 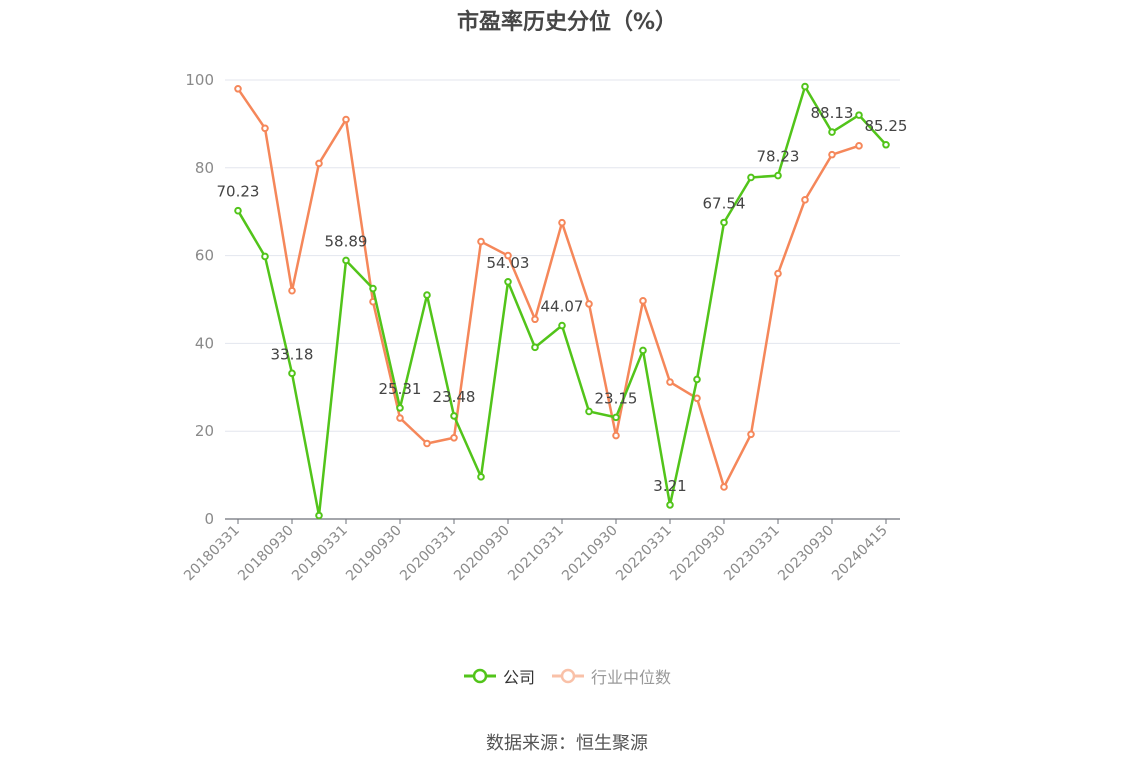 I want to click on x-tick-label: 20190331, so click(x=320, y=554).